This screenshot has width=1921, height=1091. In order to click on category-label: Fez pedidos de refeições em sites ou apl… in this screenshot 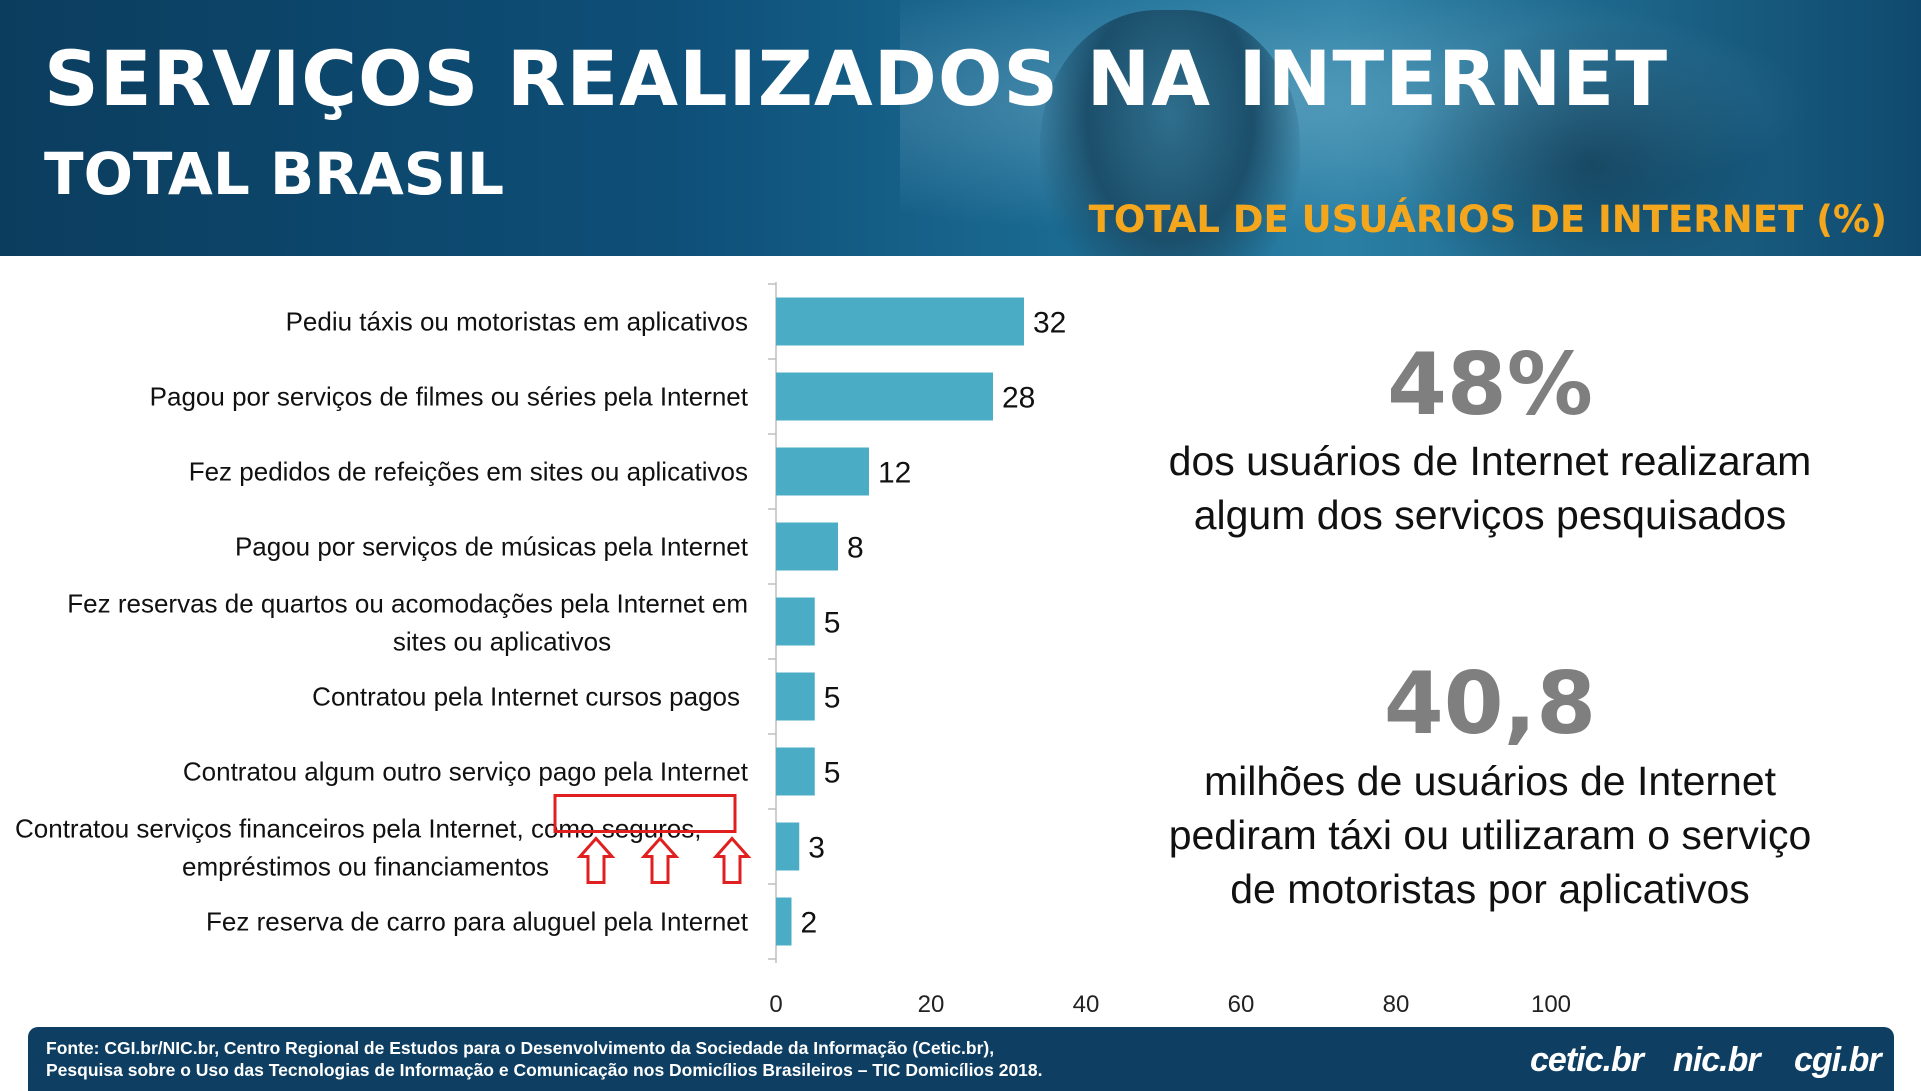, I will do `click(468, 472)`.